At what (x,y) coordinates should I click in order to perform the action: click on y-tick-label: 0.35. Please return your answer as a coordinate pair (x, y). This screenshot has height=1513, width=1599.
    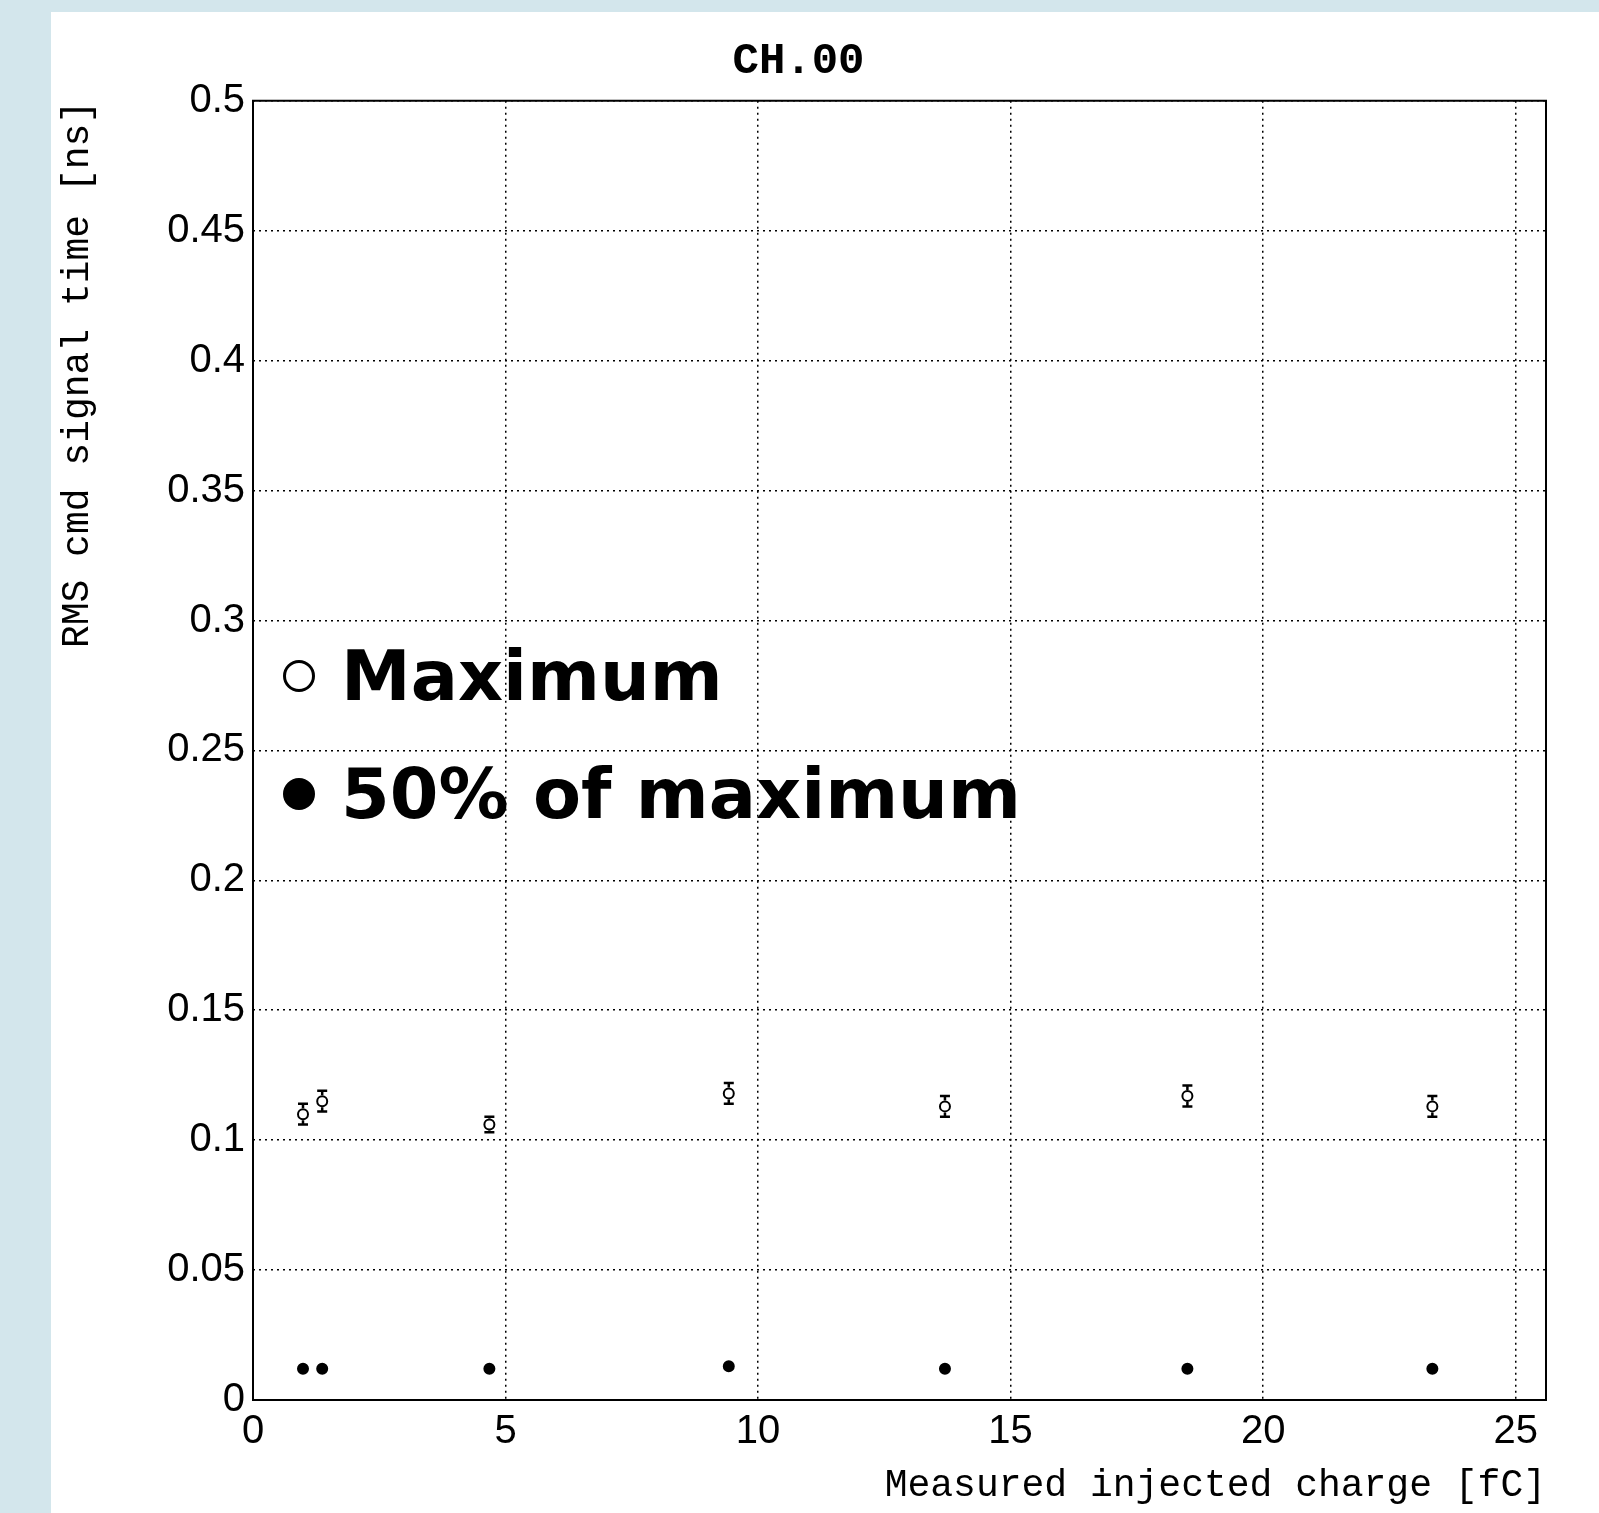
    Looking at the image, I should click on (206, 487).